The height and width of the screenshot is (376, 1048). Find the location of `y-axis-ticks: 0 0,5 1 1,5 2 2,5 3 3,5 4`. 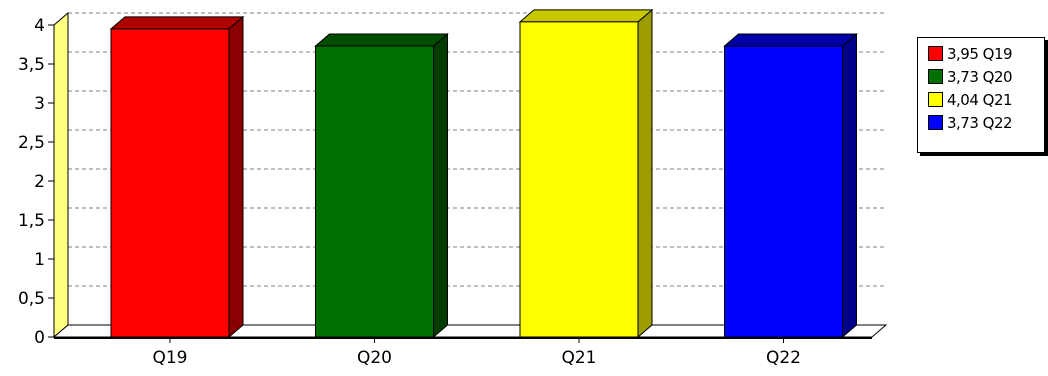

y-axis-ticks: 0 0,5 1 1,5 2 2,5 3 3,5 4 is located at coordinates (36, 182).